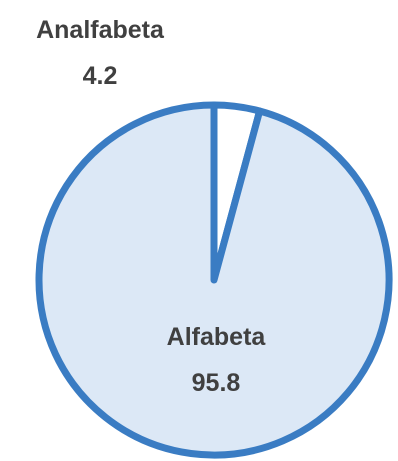 This screenshot has width=398, height=461. I want to click on label-alfabeta-value: 95.8, so click(216, 383).